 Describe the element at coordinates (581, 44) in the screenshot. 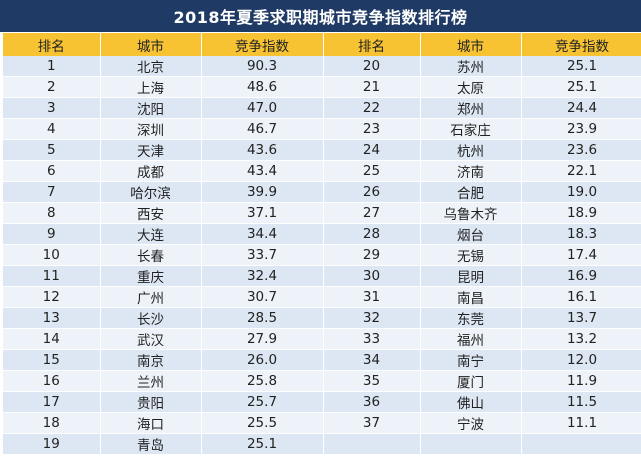

I see `header-index-right: 竞争指数` at that location.